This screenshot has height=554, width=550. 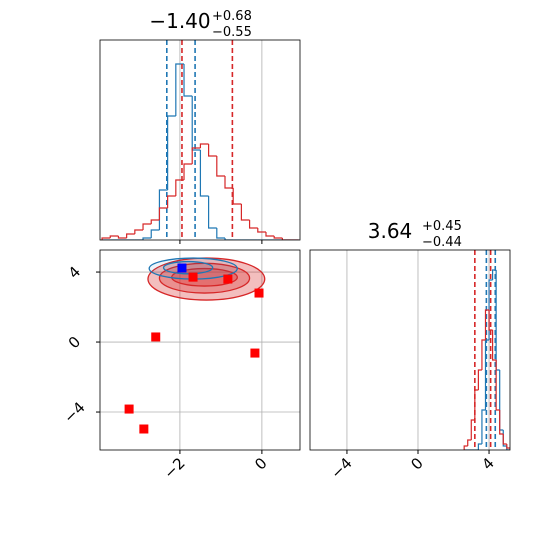 What do you see at coordinates (442, 226) in the screenshot?
I see `title-upper: +0.45` at bounding box center [442, 226].